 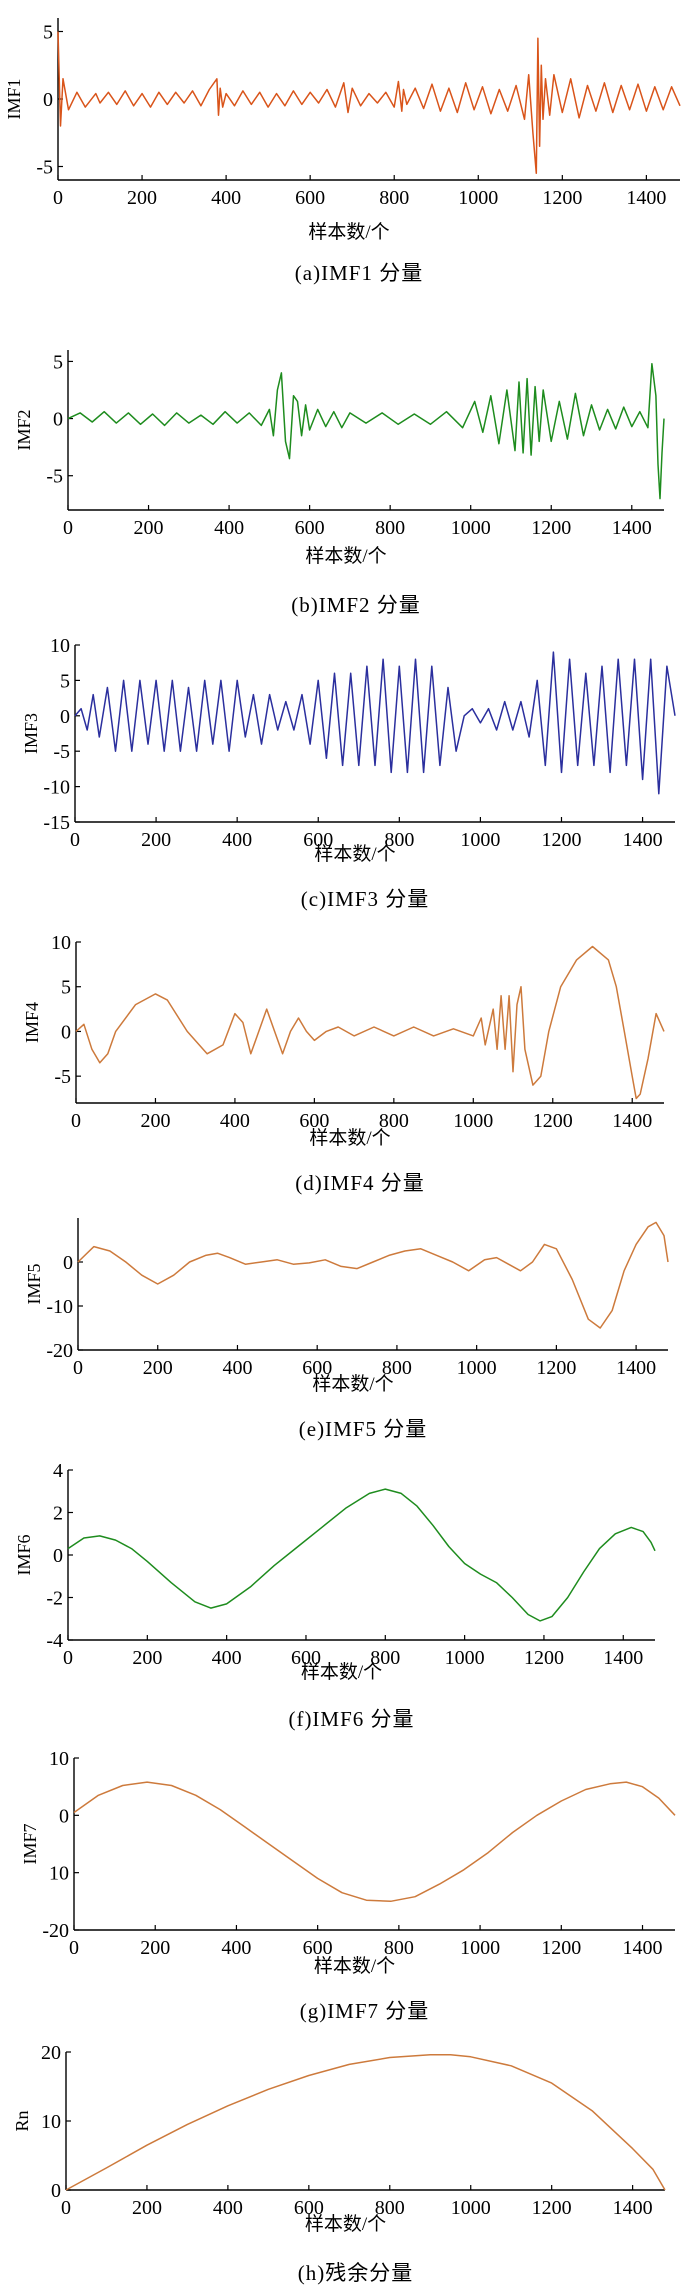 What do you see at coordinates (356, 605) in the screenshot?
I see `chart-caption: (b)IMF2 分量` at bounding box center [356, 605].